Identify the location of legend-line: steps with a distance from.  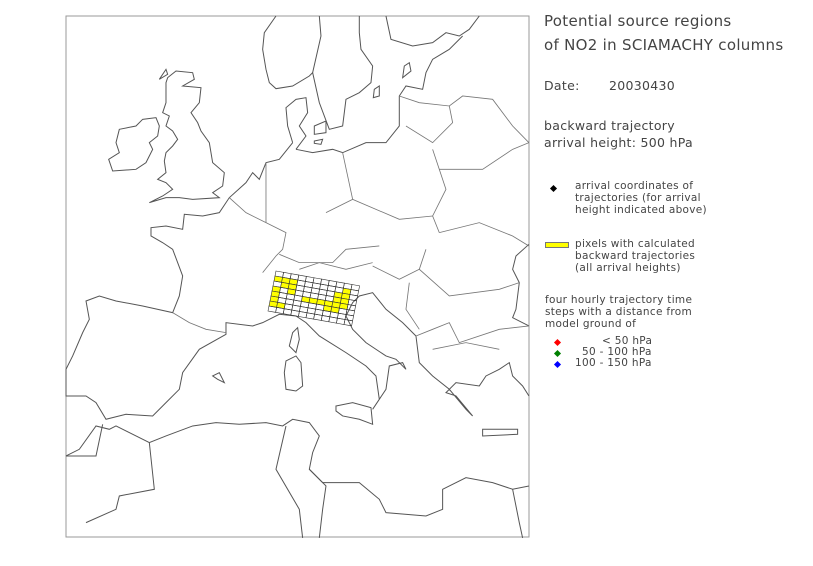
(618, 311).